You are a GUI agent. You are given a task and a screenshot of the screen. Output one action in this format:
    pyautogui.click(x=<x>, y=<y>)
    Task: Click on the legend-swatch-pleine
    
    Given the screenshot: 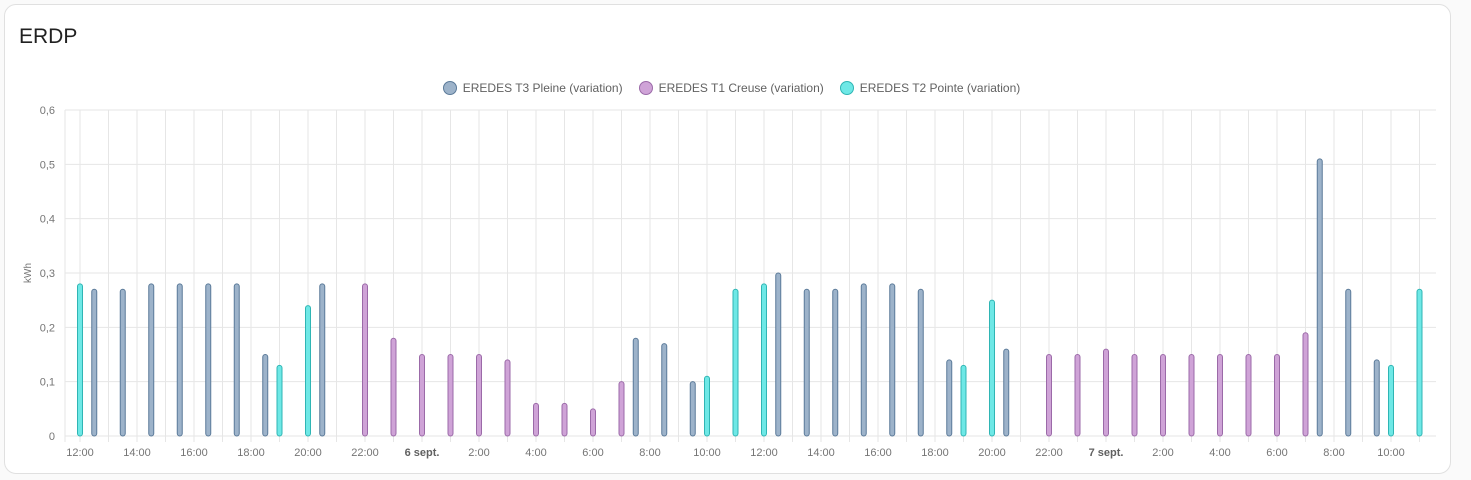 What is the action you would take?
    pyautogui.click(x=449, y=88)
    